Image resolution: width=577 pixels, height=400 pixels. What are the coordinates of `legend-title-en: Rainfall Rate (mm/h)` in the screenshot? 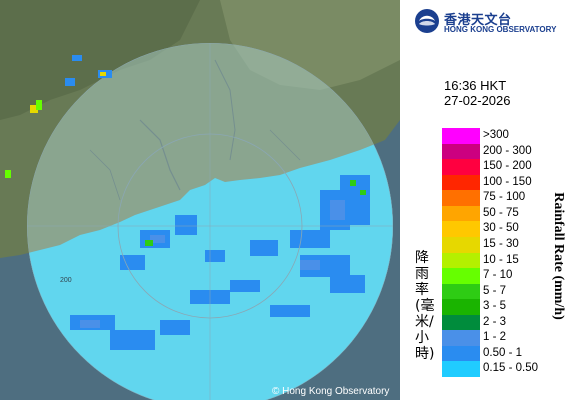 It's located at (558, 256).